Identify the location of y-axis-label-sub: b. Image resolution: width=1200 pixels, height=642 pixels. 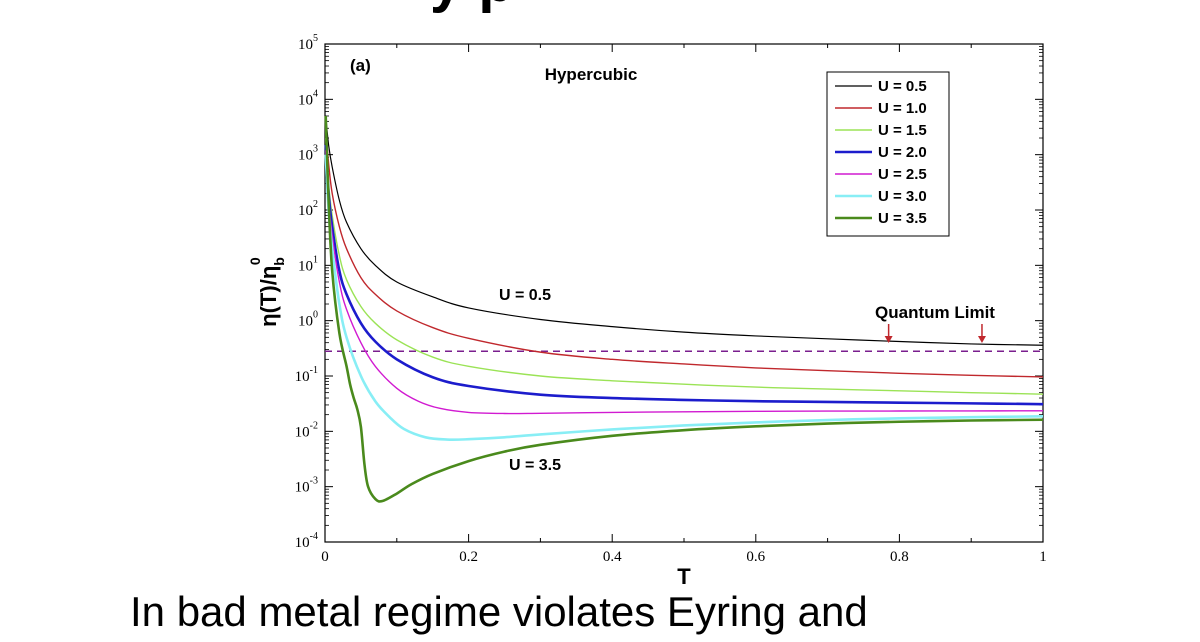
(279, 261).